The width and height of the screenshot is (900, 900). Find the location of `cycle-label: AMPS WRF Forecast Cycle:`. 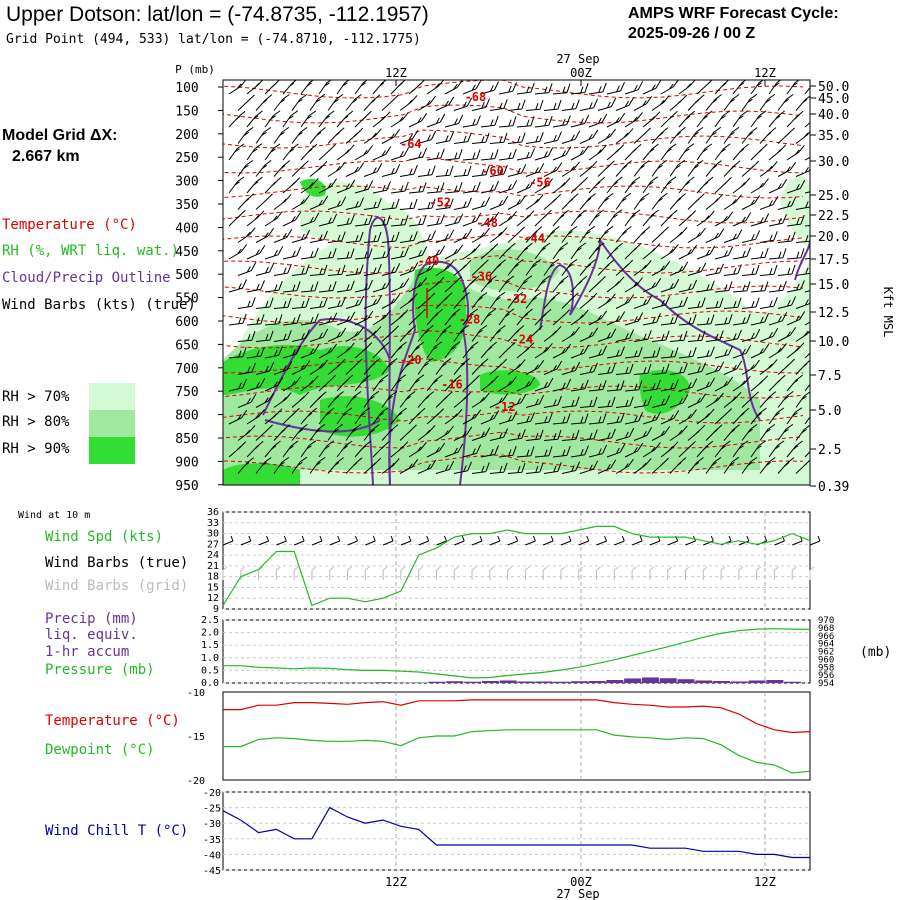

cycle-label: AMPS WRF Forecast Cycle: is located at coordinates (733, 13).